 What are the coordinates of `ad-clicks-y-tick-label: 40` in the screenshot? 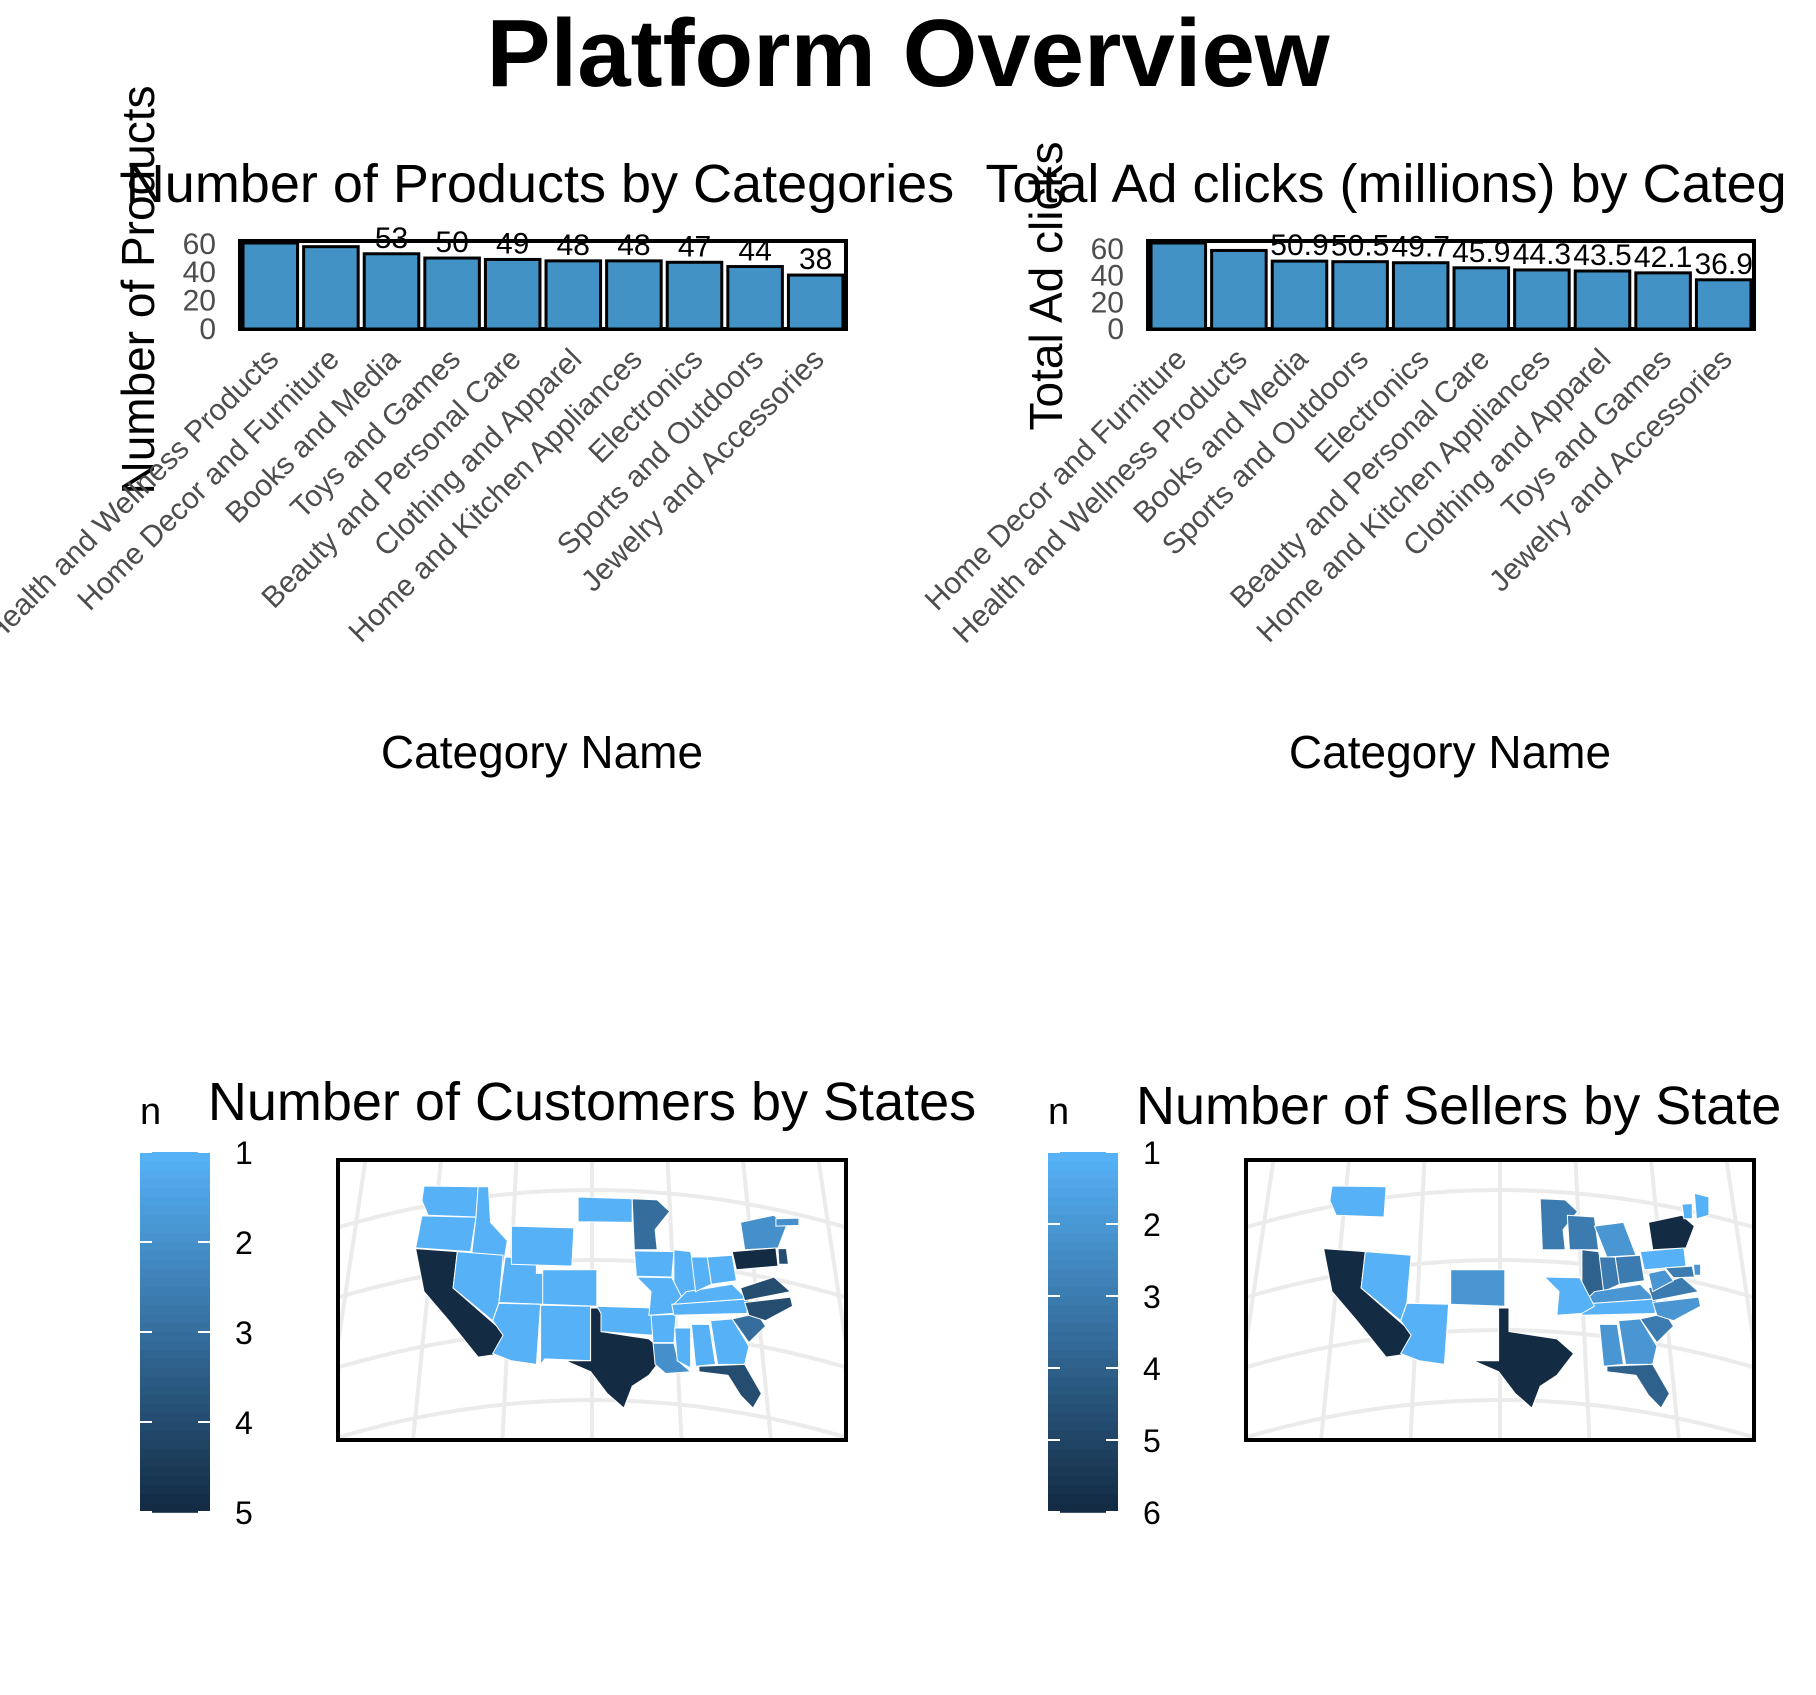 It's located at (1107, 276).